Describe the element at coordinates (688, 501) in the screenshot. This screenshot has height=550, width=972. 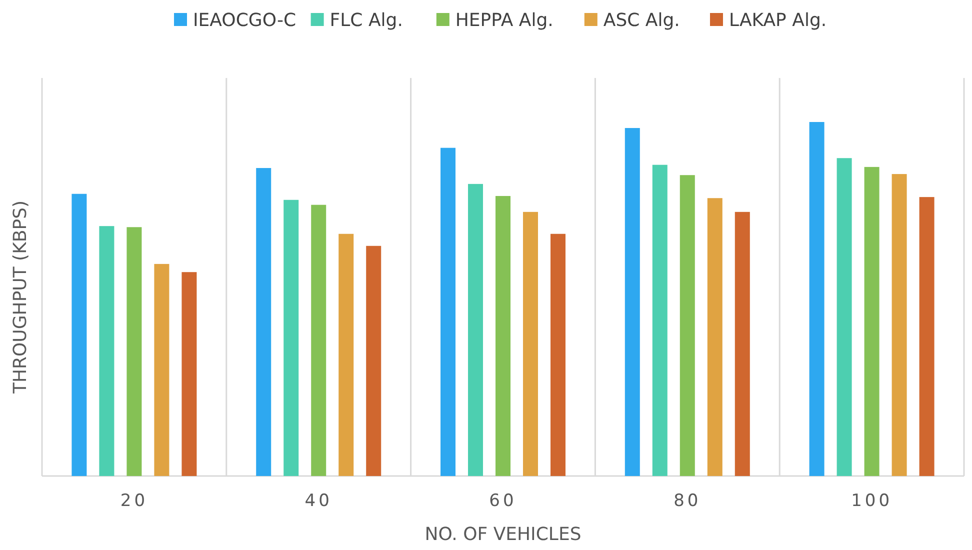
I see `x-tick-label: 80` at that location.